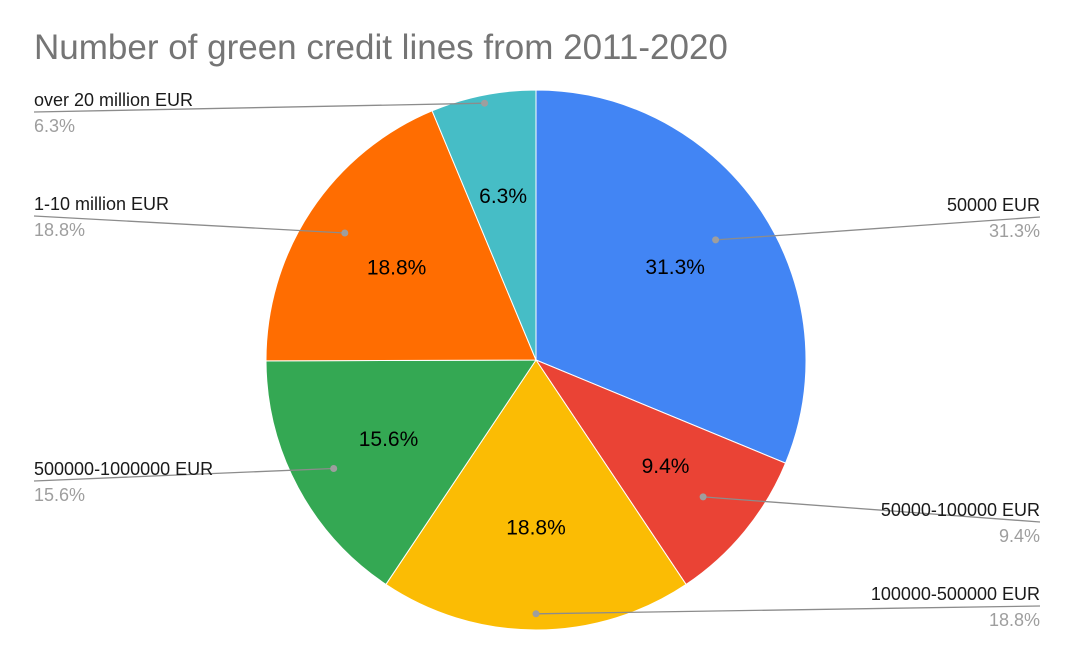 Image resolution: width=1073 pixels, height=664 pixels. What do you see at coordinates (59, 495) in the screenshot?
I see `legend-percent-3: 15.6%` at bounding box center [59, 495].